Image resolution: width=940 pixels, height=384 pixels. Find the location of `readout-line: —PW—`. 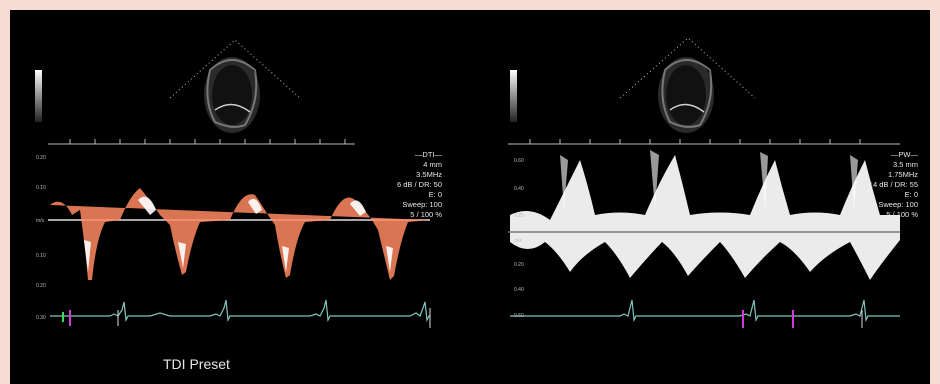

readout-line: —PW— is located at coordinates (904, 154).